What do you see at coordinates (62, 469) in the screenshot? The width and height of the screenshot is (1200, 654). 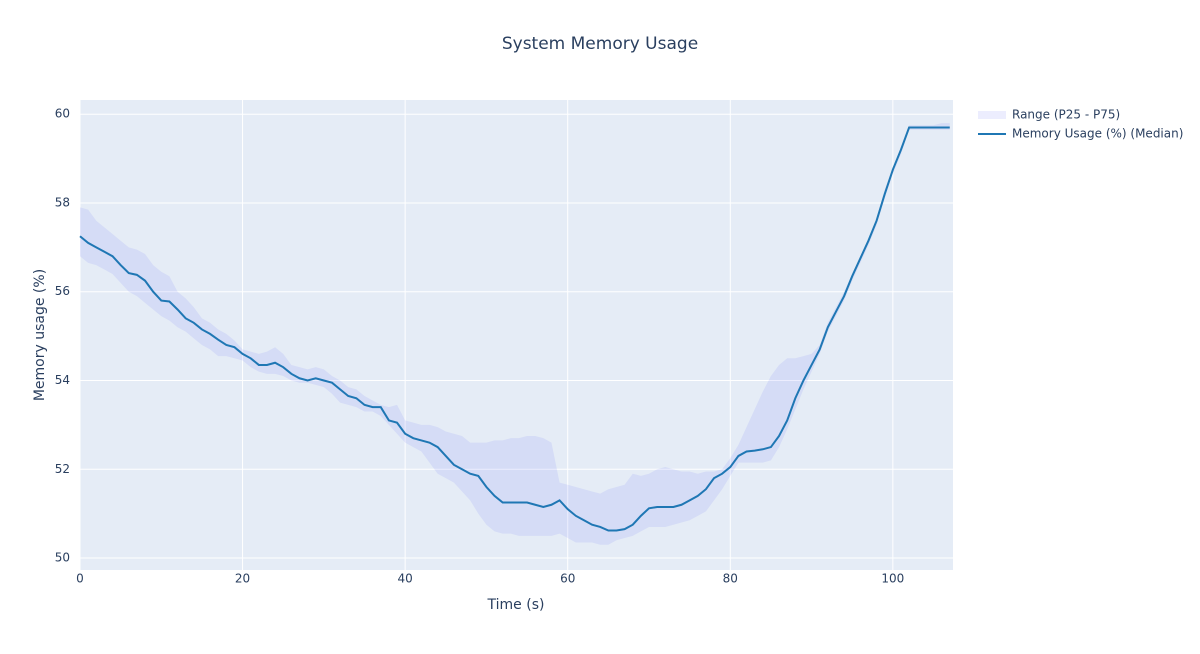 I see `y-tick-label: 52` at bounding box center [62, 469].